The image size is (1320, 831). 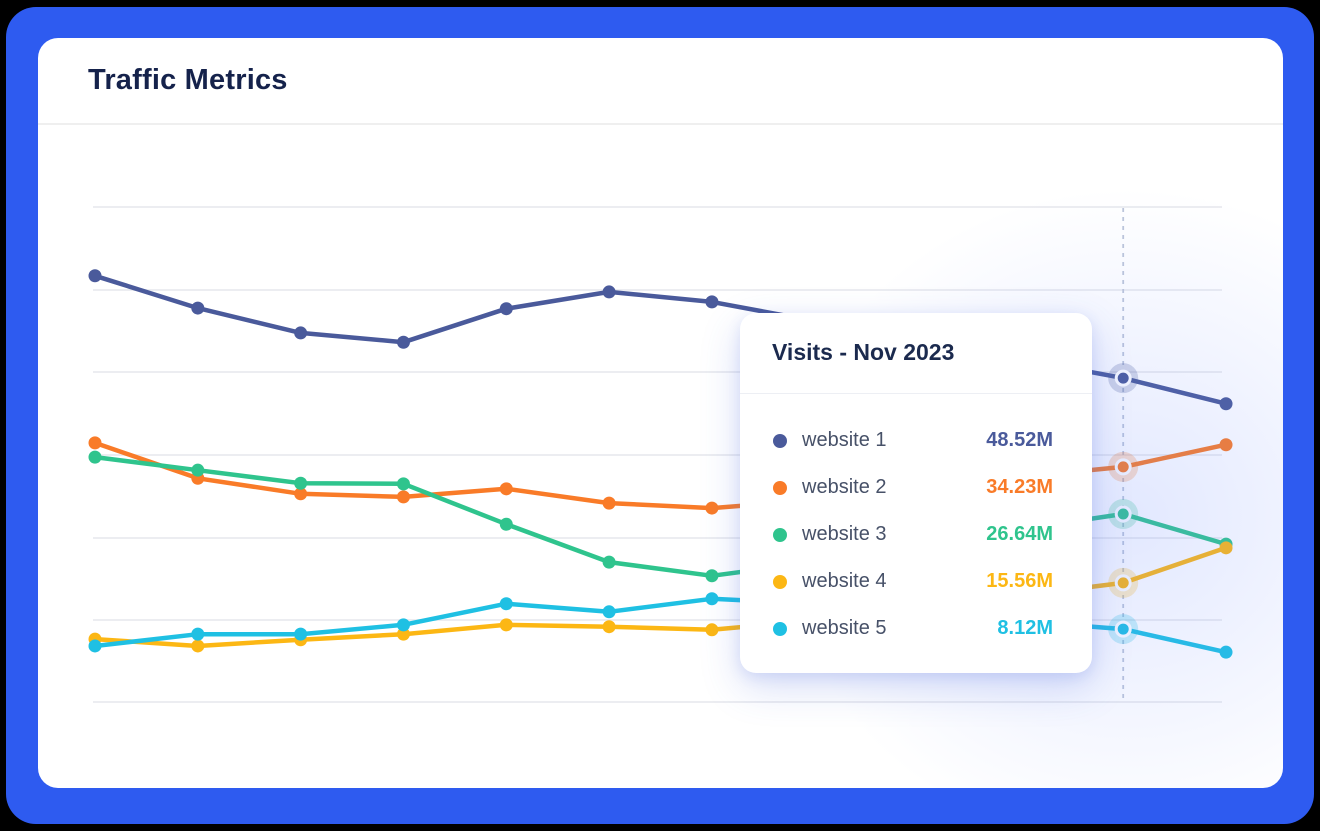 What do you see at coordinates (916, 628) in the screenshot?
I see `tooltip-row: website 5 8.12M` at bounding box center [916, 628].